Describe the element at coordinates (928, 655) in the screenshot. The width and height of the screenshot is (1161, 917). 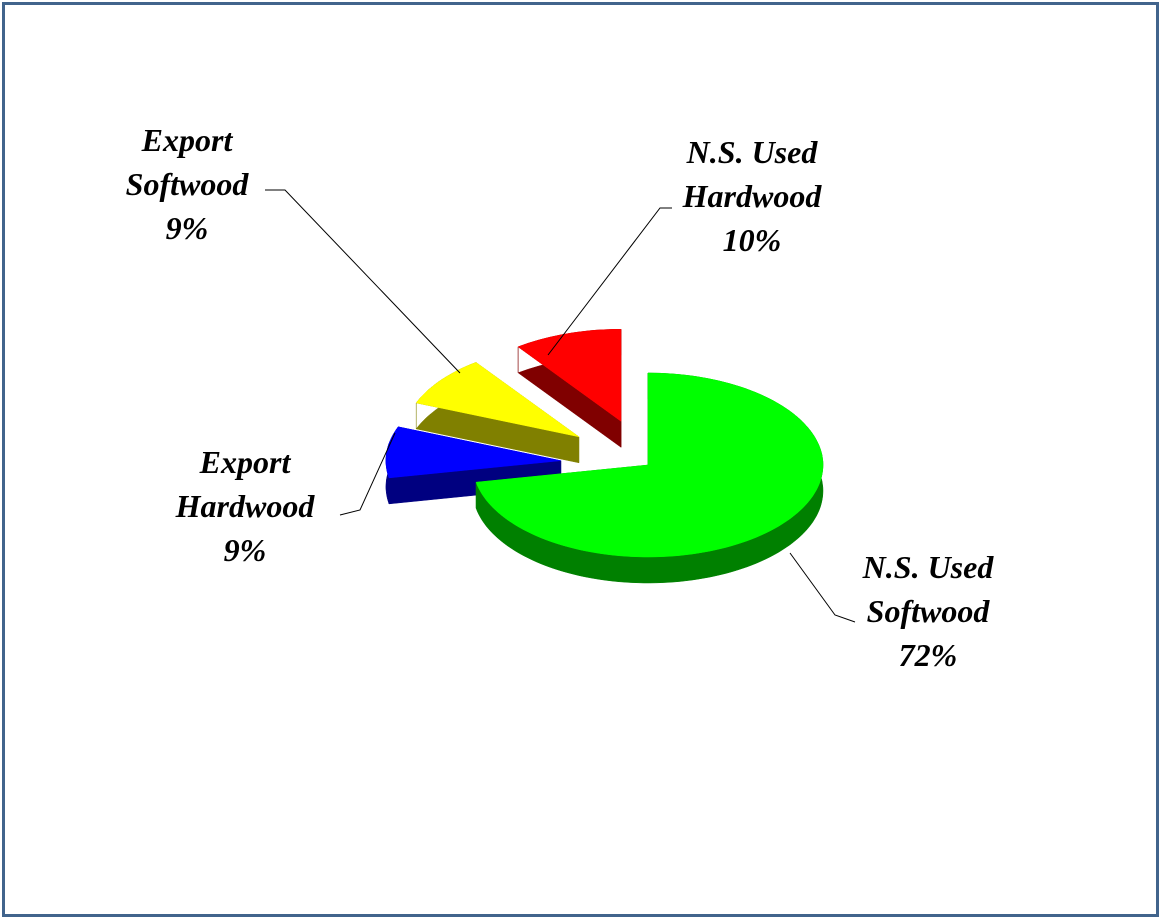
I see `value-label: 72%` at that location.